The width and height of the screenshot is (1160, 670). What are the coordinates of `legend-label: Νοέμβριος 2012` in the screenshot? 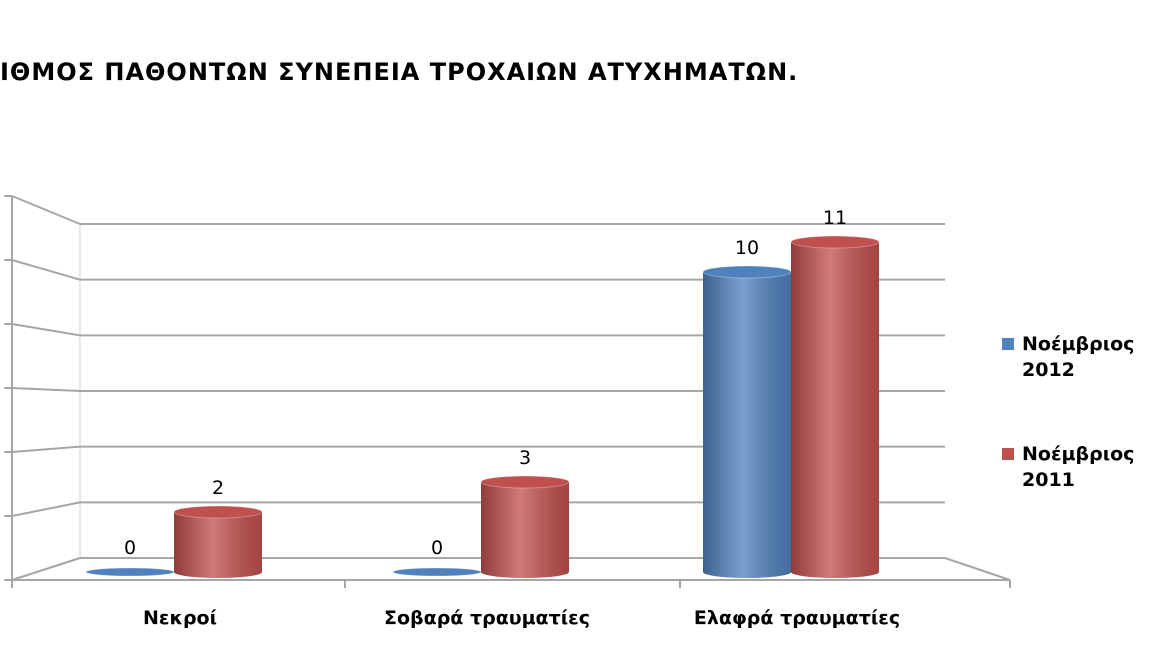 It's located at (1081, 357).